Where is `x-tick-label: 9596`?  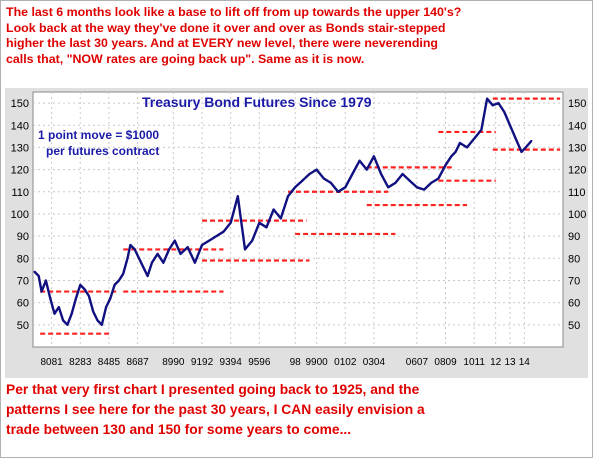 x-tick-label: 9596 is located at coordinates (259, 362).